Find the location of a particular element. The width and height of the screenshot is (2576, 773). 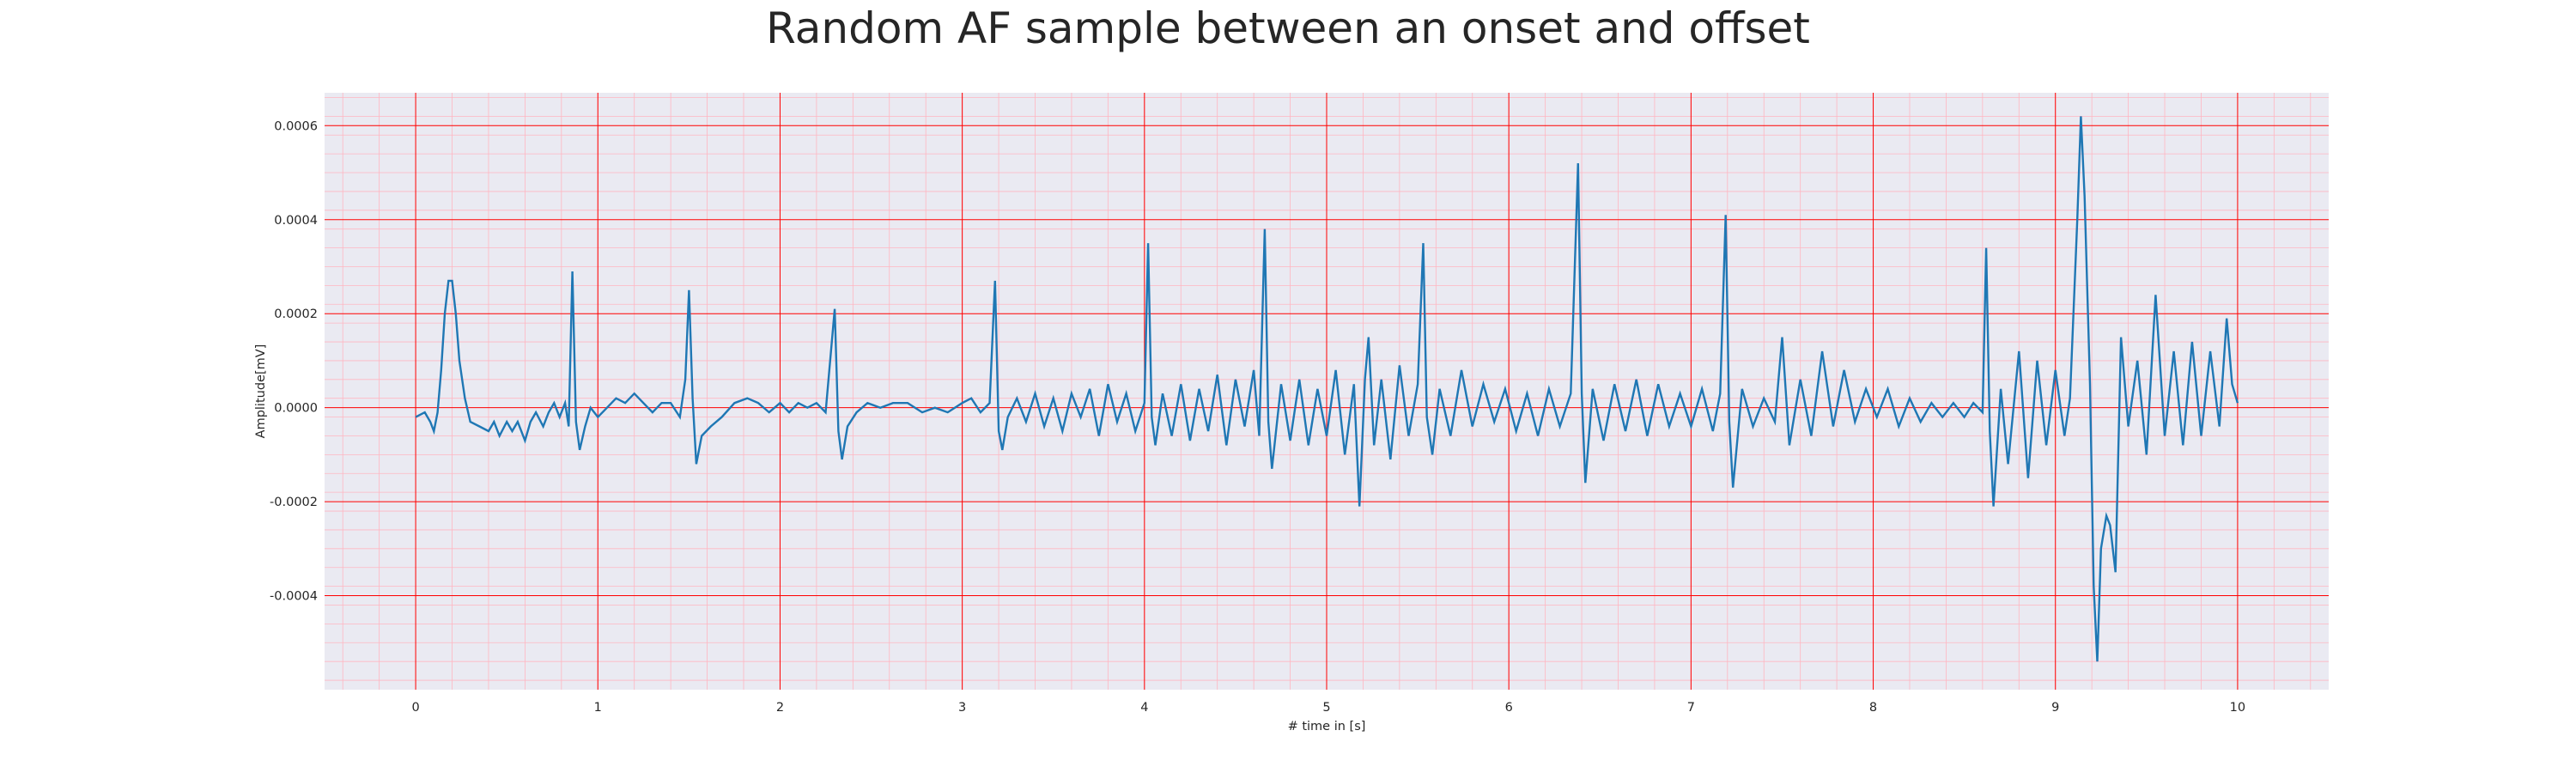

y-tick-label: -0.0002 is located at coordinates (294, 502).